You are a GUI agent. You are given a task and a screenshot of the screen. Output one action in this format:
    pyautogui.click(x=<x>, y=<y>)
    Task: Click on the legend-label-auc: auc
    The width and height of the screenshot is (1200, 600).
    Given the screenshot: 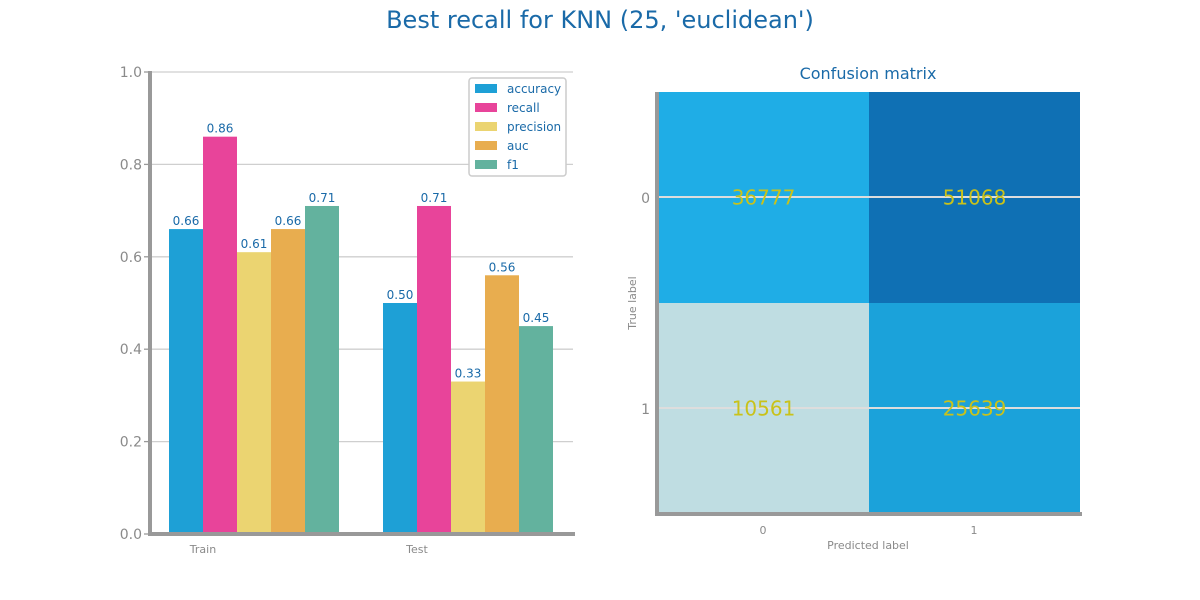 What is the action you would take?
    pyautogui.click(x=518, y=146)
    